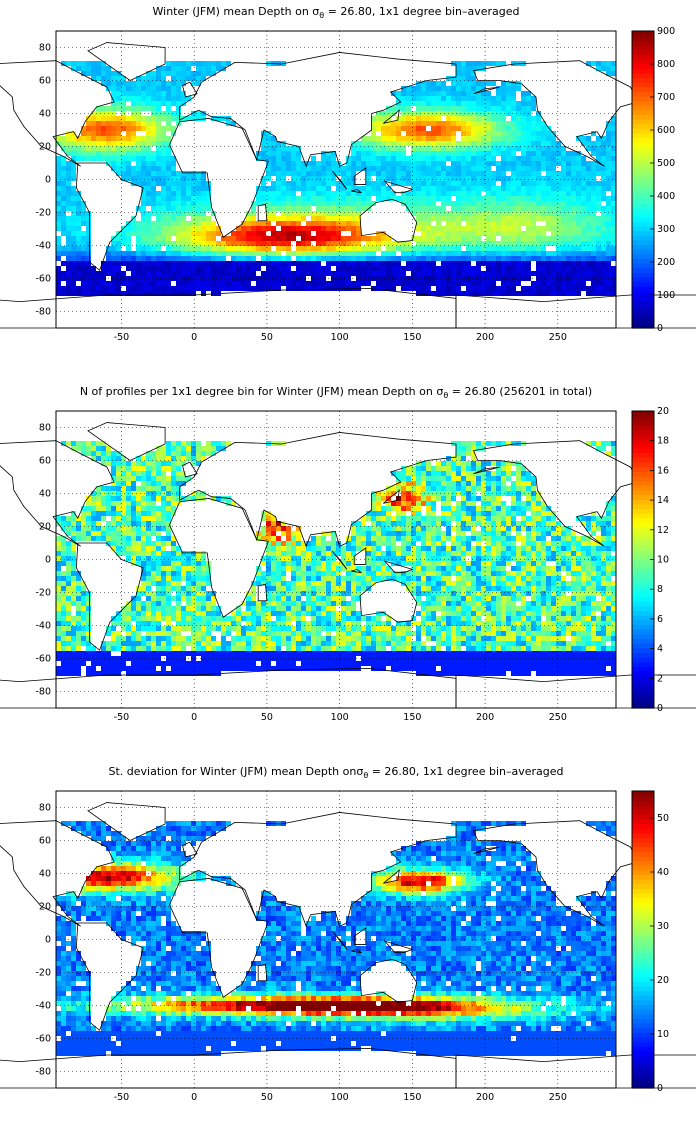 The image size is (696, 1140). I want to click on colorbar: 0 2 4 6 8 10 12 14 16 18 20, so click(650, 560).